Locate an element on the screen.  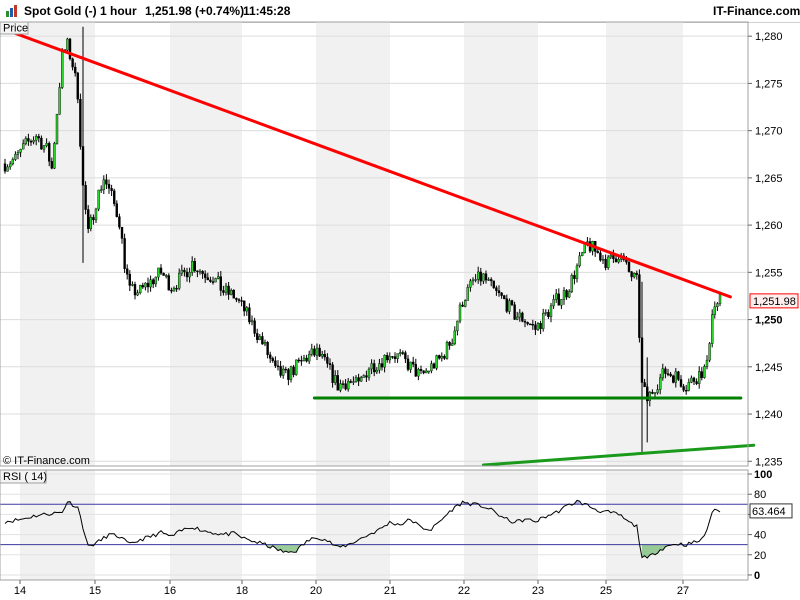
brand-name: IT-Finance.com is located at coordinates (756, 11).